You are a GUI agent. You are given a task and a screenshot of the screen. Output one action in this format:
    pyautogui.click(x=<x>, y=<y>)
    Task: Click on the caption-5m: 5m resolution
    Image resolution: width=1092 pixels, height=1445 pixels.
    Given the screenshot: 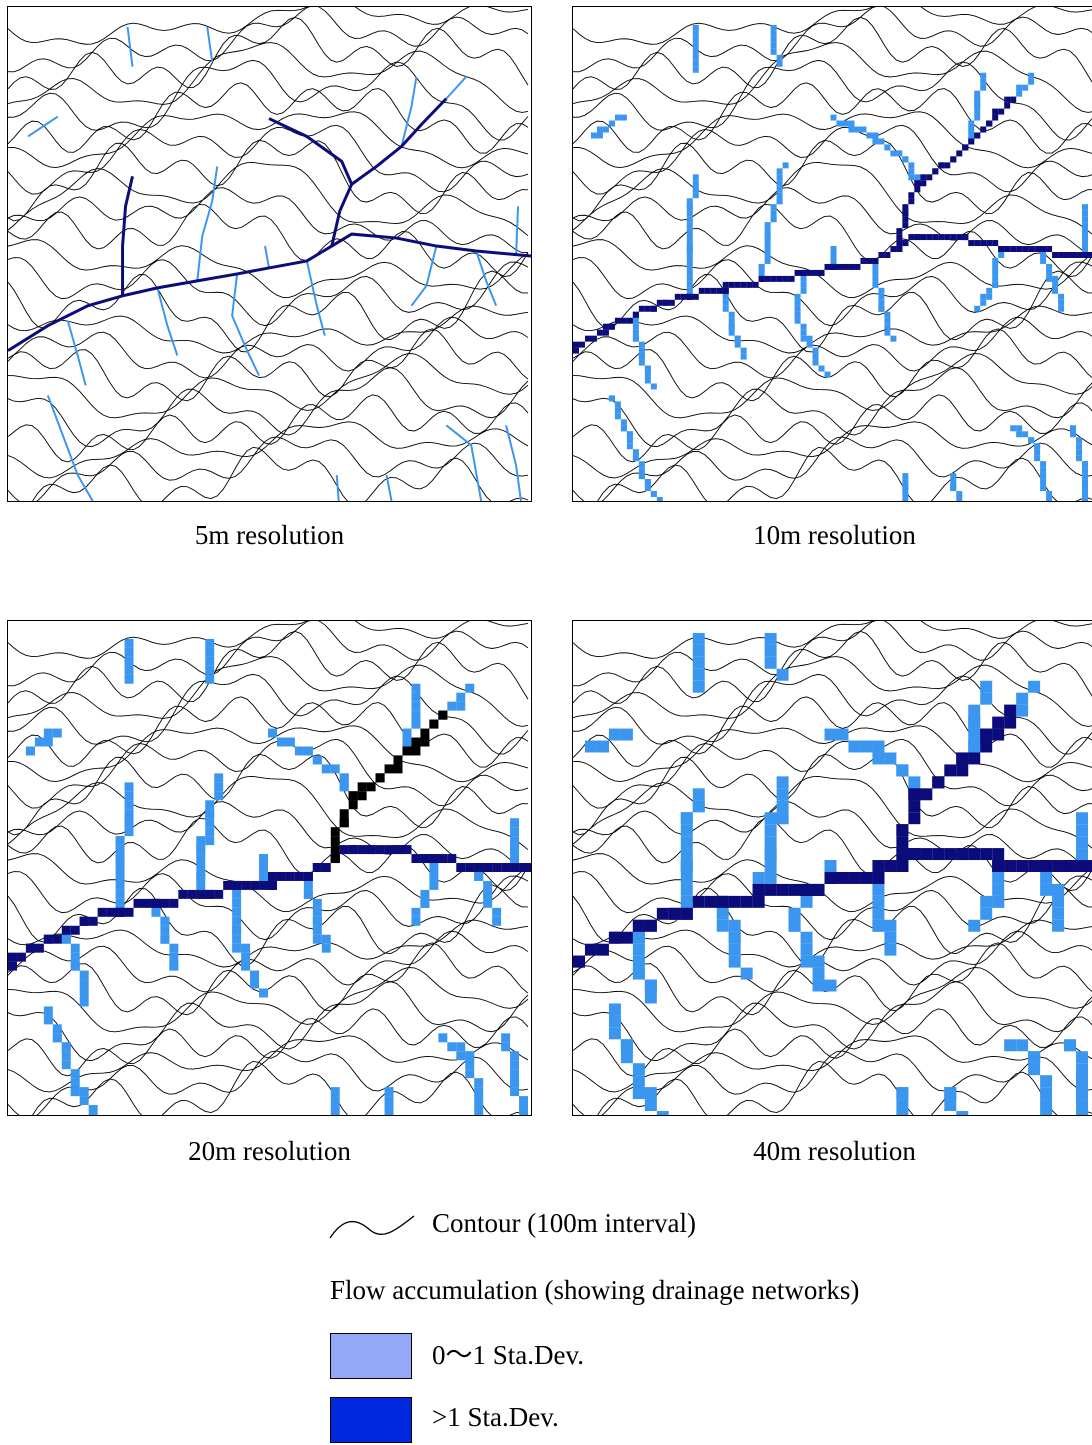 What is the action you would take?
    pyautogui.click(x=269, y=535)
    